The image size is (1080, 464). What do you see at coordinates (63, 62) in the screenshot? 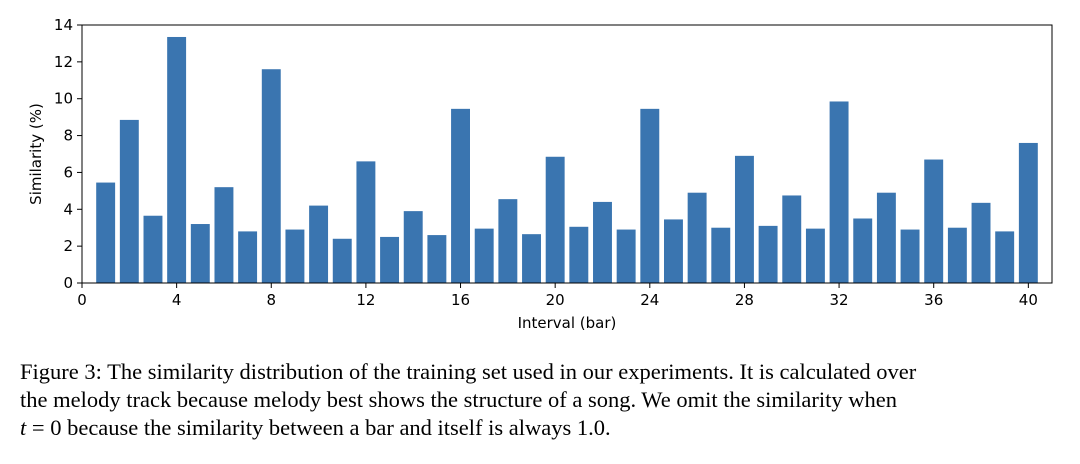
I see `y-tick-label: 12` at bounding box center [63, 62].